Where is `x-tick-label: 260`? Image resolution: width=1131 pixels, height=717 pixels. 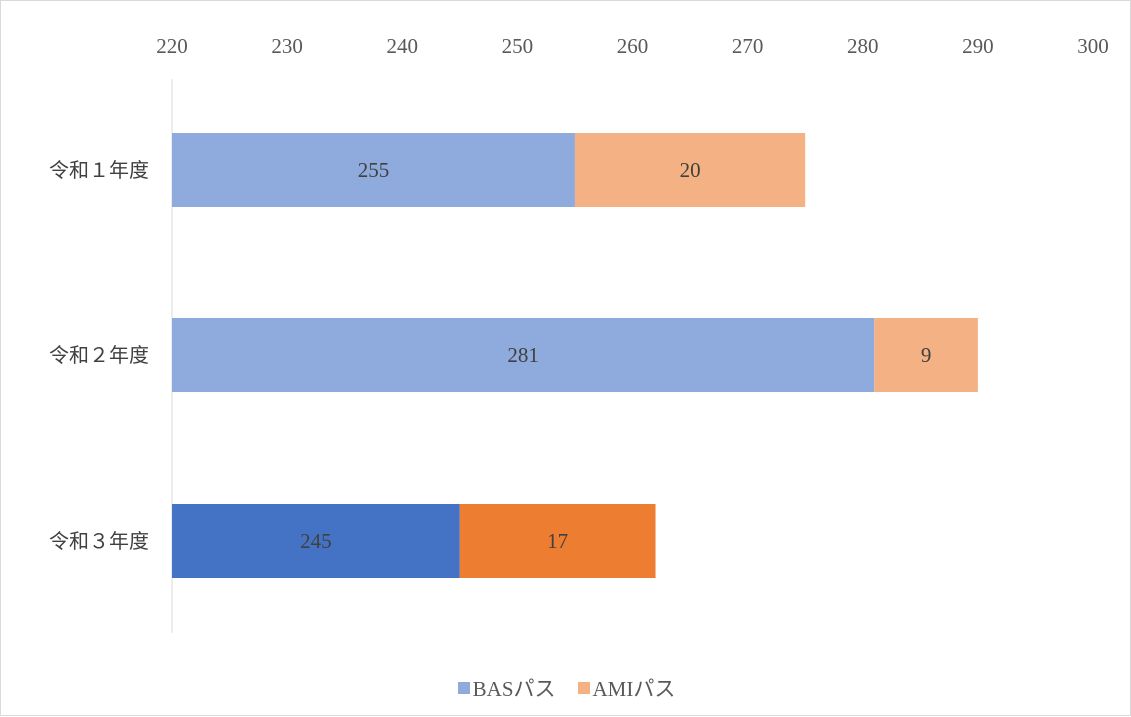
x-tick-label: 260 is located at coordinates (633, 46).